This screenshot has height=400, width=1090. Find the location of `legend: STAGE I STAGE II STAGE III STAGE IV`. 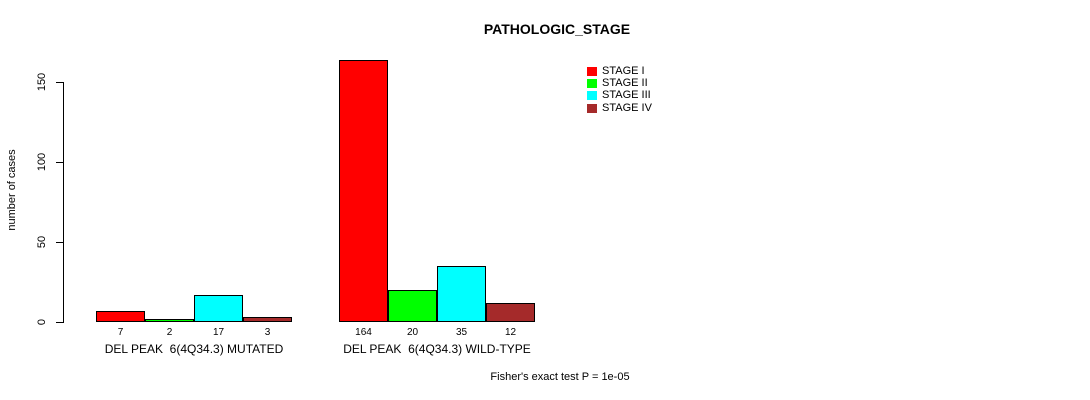

legend: STAGE I STAGE II STAGE III STAGE IV is located at coordinates (619, 89).